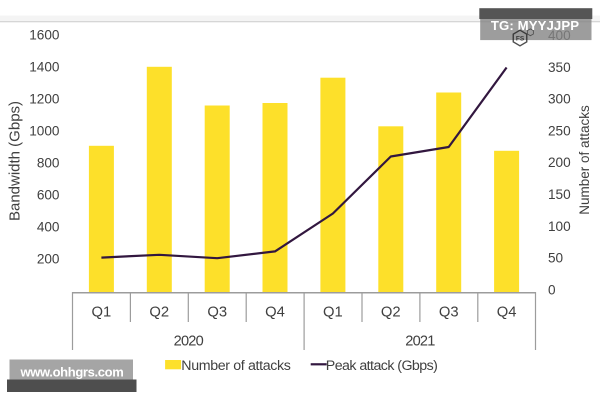 Image resolution: width=600 pixels, height=400 pixels. Describe the element at coordinates (382, 366) in the screenshot. I see `svg-text: Peak attack (Gbps)` at that location.